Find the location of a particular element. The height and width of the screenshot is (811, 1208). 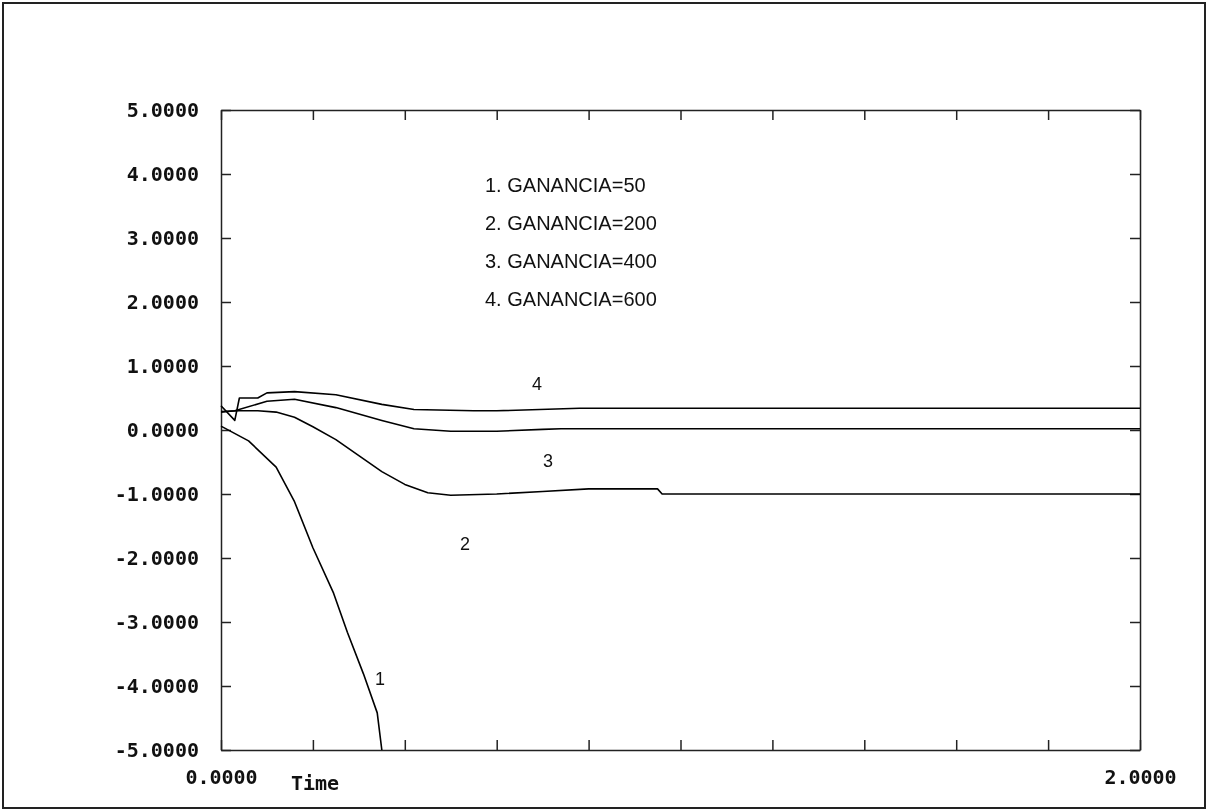

annotation: 3 is located at coordinates (548, 460).